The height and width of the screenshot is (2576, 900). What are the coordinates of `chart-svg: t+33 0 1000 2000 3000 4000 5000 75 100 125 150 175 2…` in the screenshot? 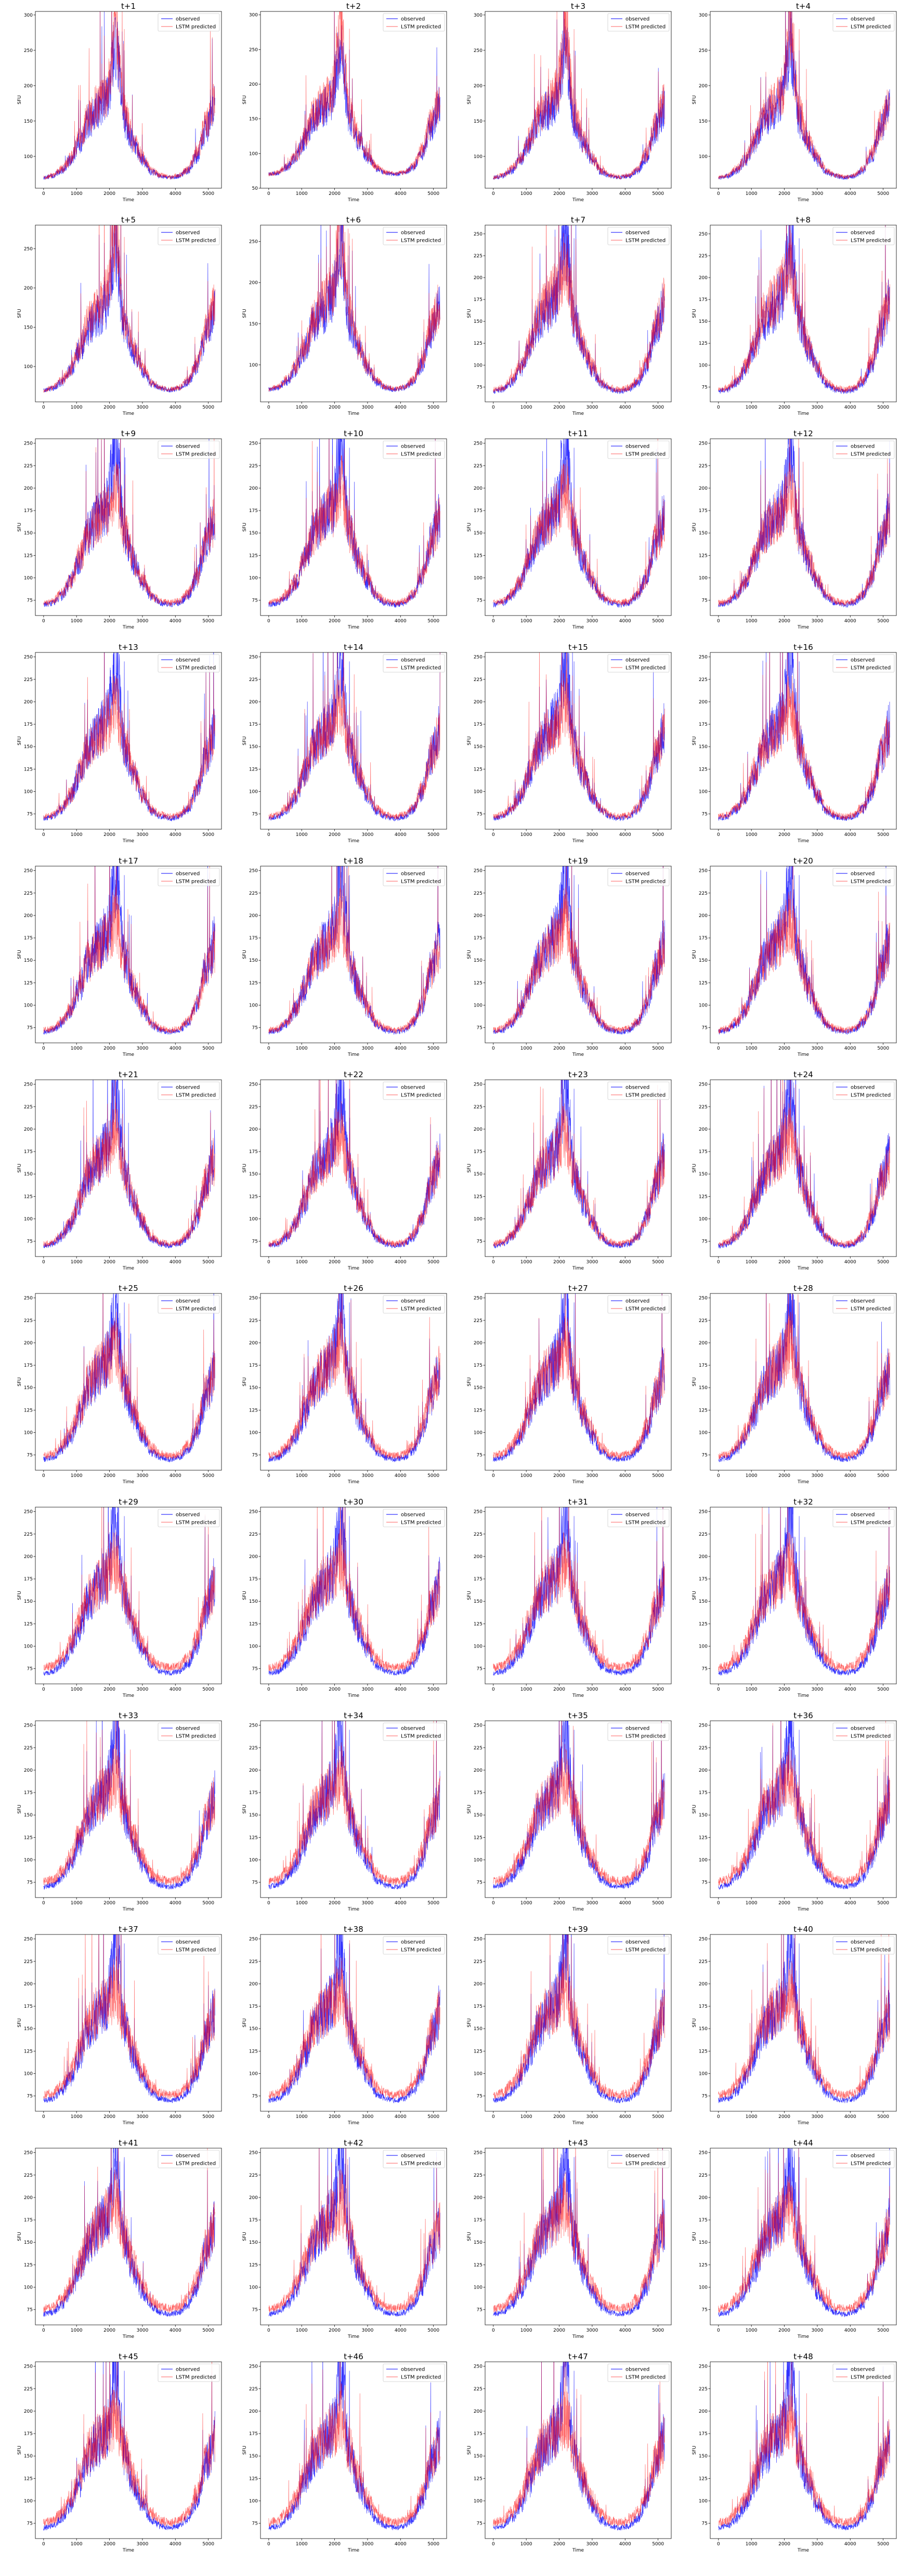 It's located at (120, 1811).